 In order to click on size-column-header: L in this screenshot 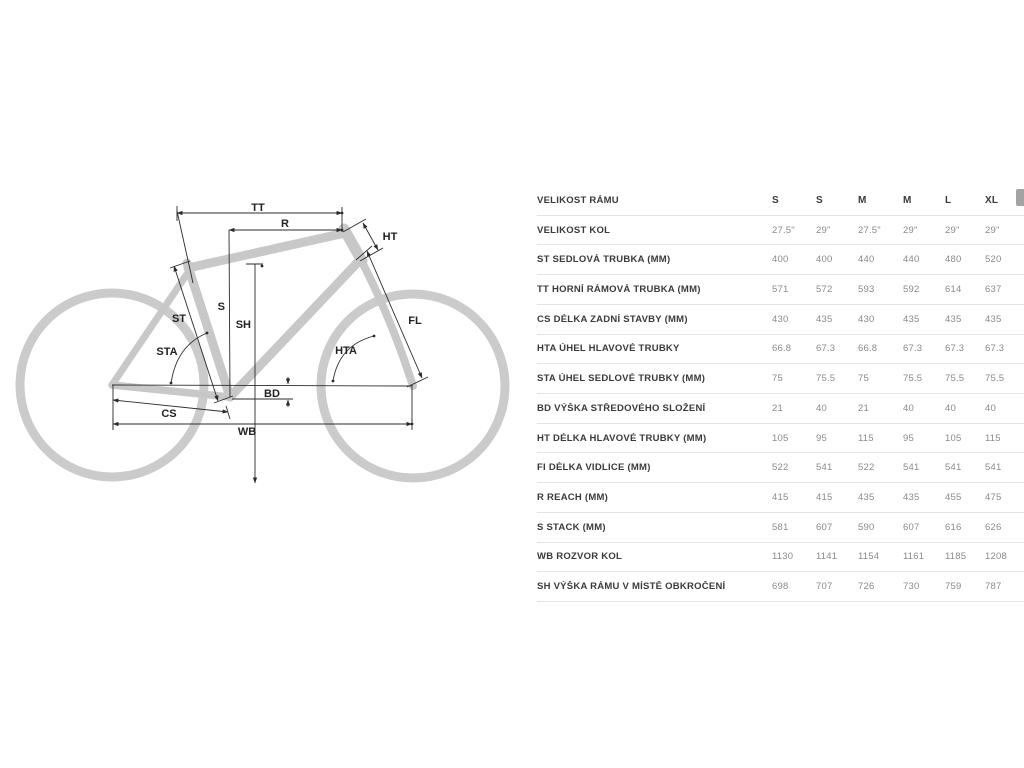, I will do `click(948, 200)`.